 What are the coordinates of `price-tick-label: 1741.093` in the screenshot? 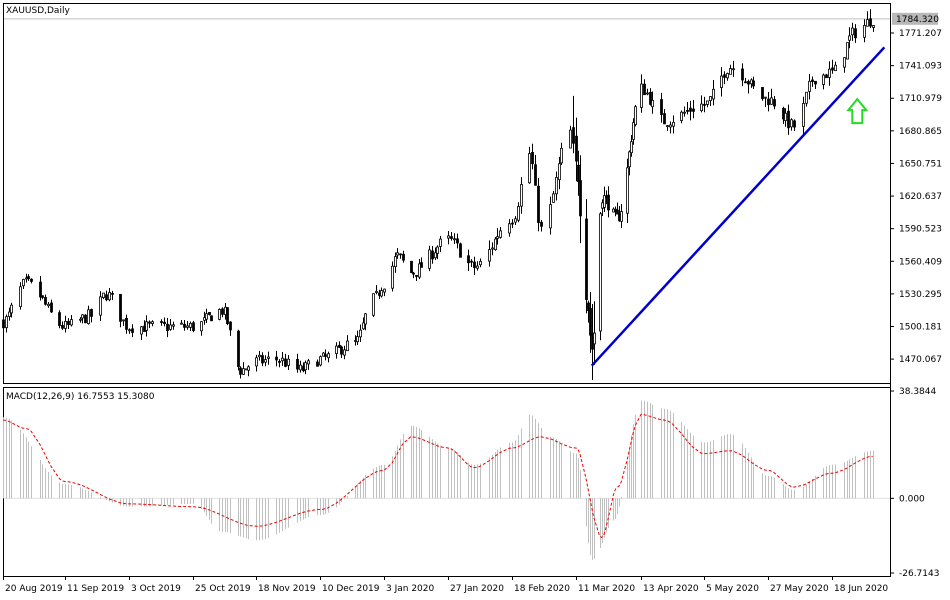 It's located at (920, 67).